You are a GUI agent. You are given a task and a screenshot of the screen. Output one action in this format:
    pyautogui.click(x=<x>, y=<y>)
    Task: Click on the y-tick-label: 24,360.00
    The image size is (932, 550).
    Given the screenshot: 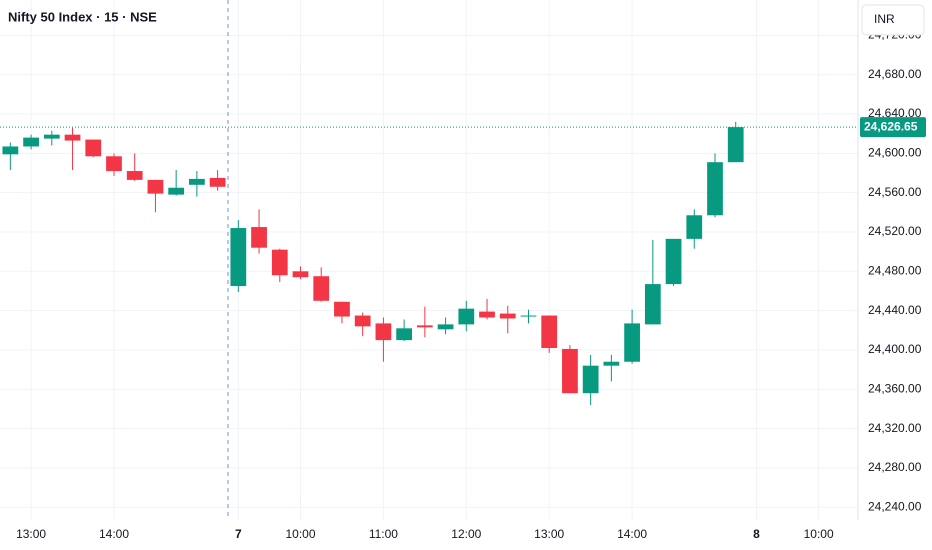 What is the action you would take?
    pyautogui.click(x=895, y=388)
    